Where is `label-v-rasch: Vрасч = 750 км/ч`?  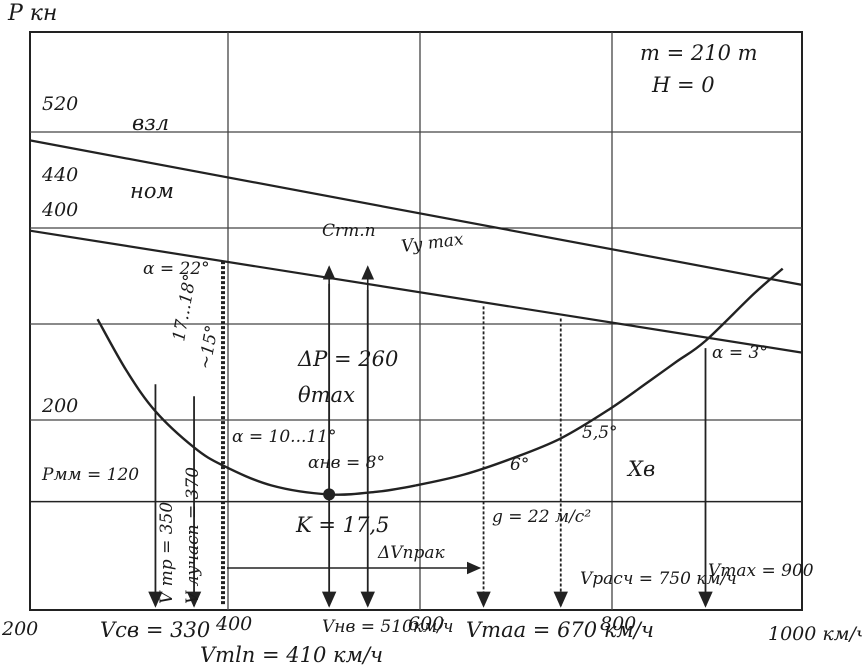 label-v-rasch: Vрасч = 750 км/ч is located at coordinates (658, 579).